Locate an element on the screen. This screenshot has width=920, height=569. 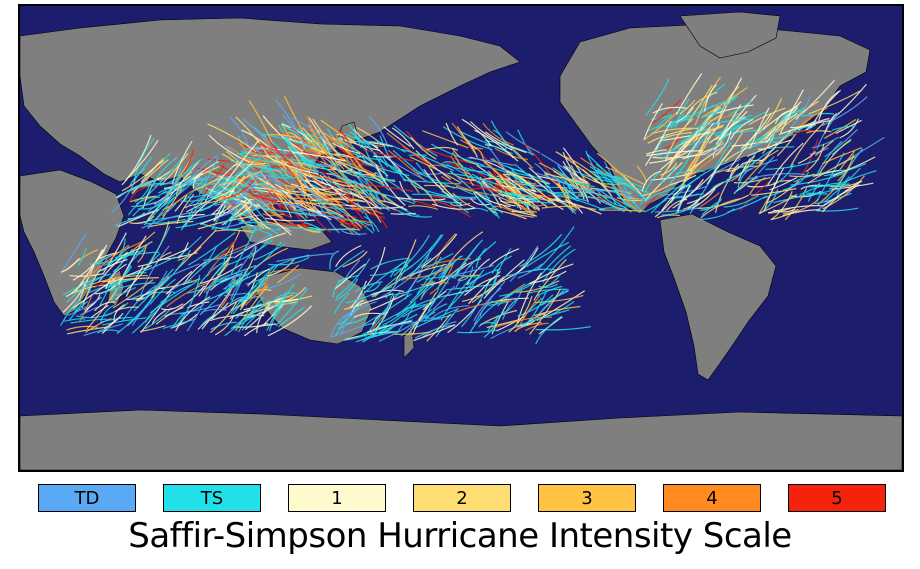
legend-swatch-td: TD is located at coordinates (87, 498).